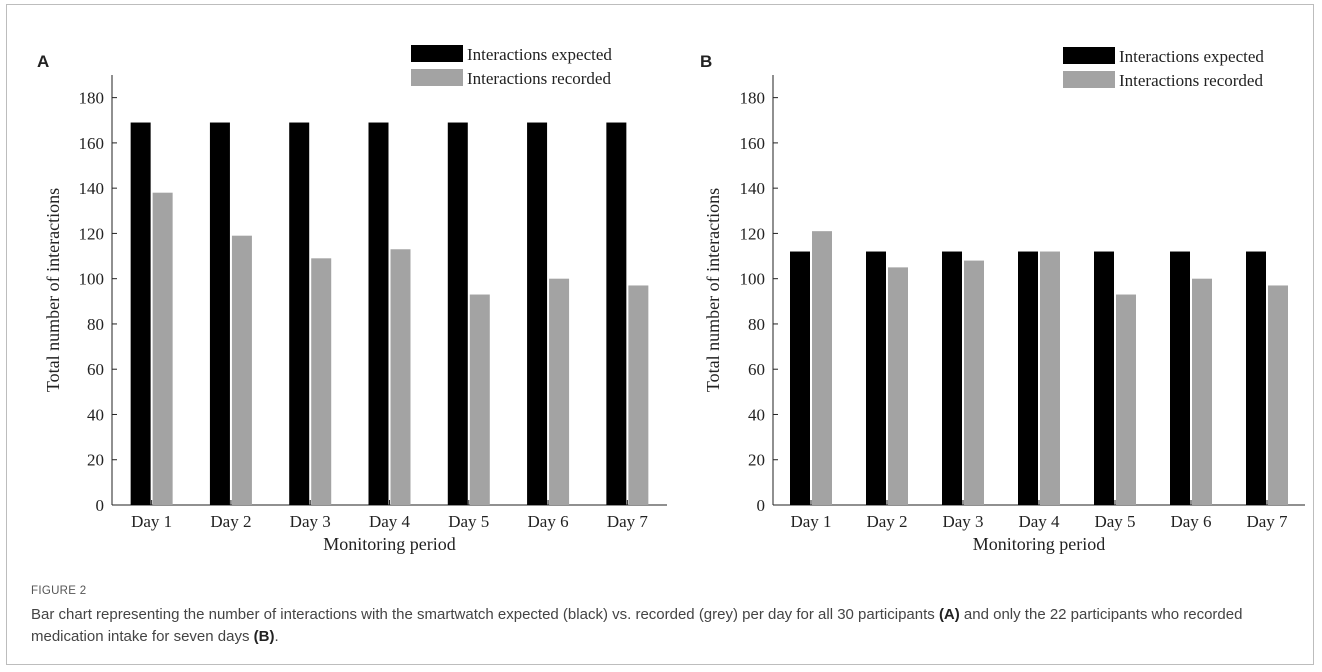 The width and height of the screenshot is (1322, 672). I want to click on caption-text-3: ., so click(276, 636).